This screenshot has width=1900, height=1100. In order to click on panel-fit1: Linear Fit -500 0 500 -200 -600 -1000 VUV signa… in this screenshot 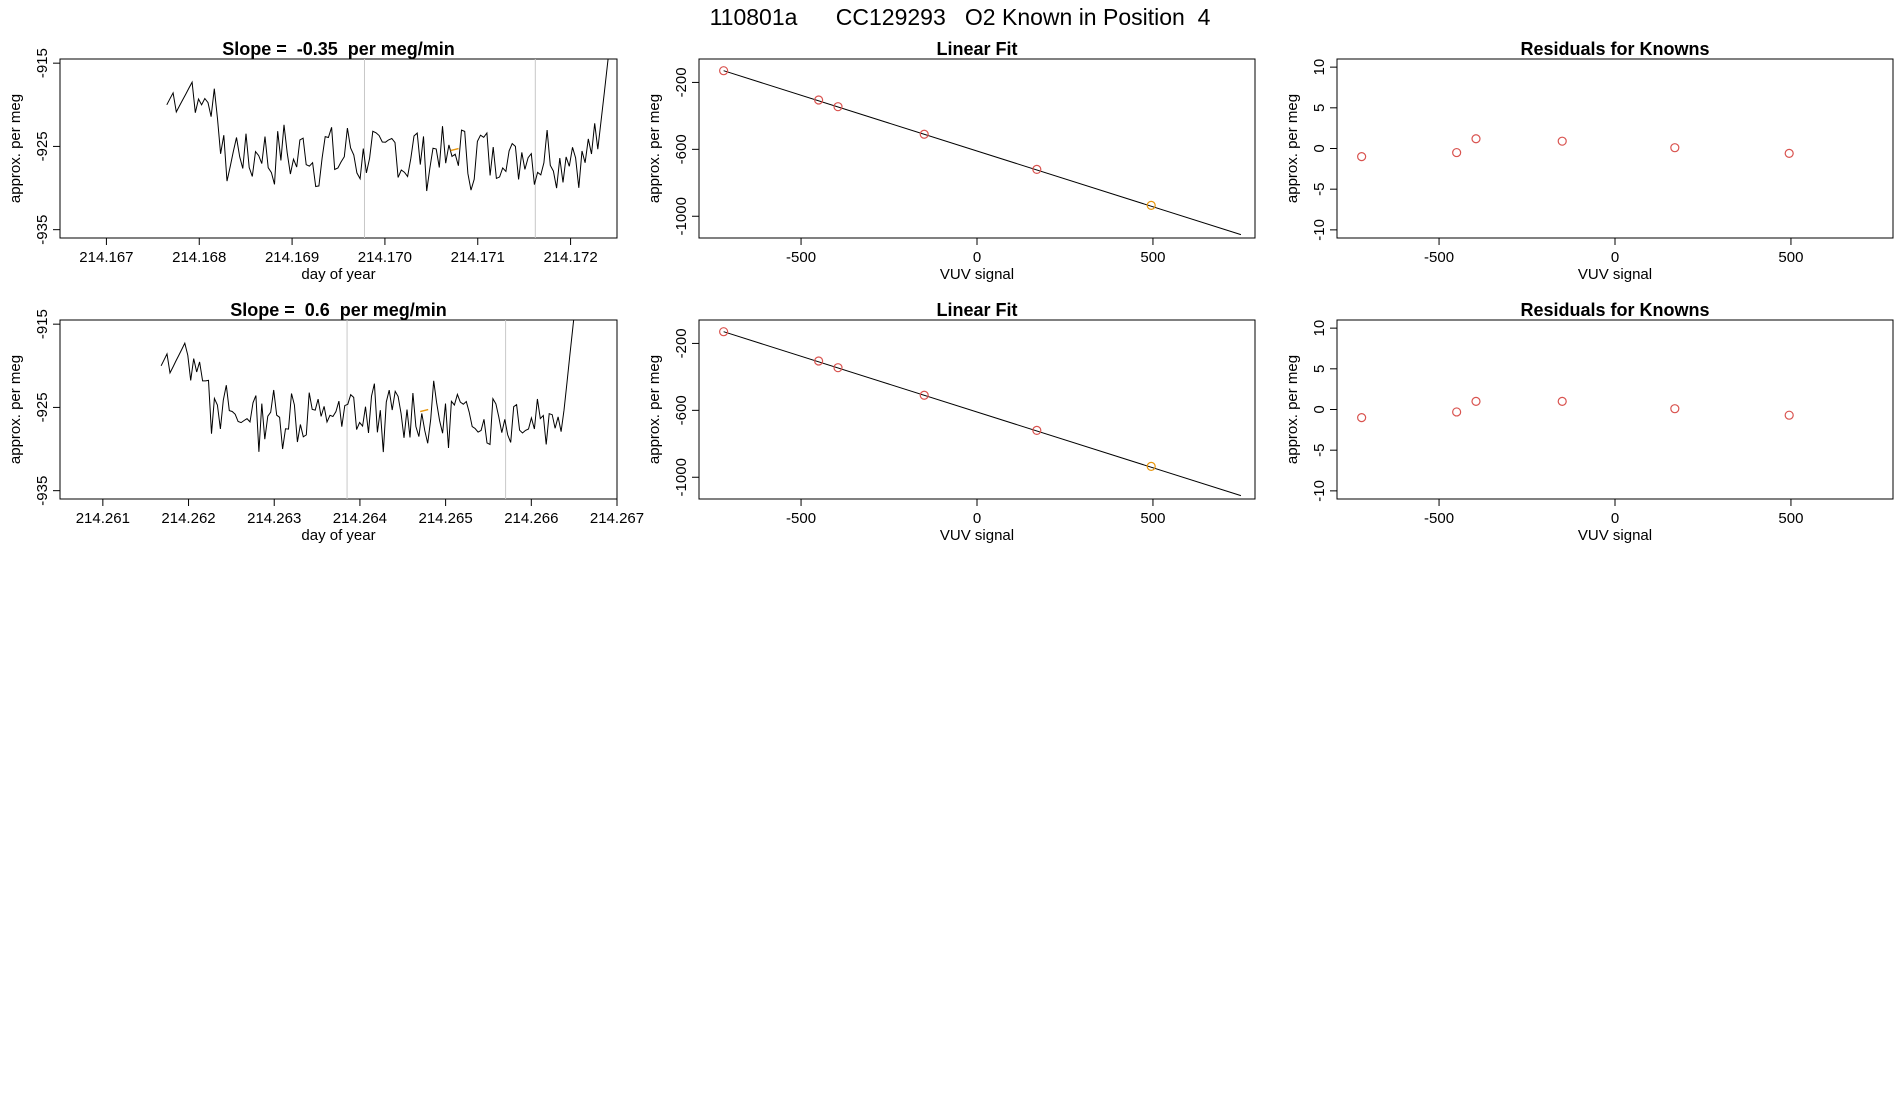, I will do `click(951, 161)`.